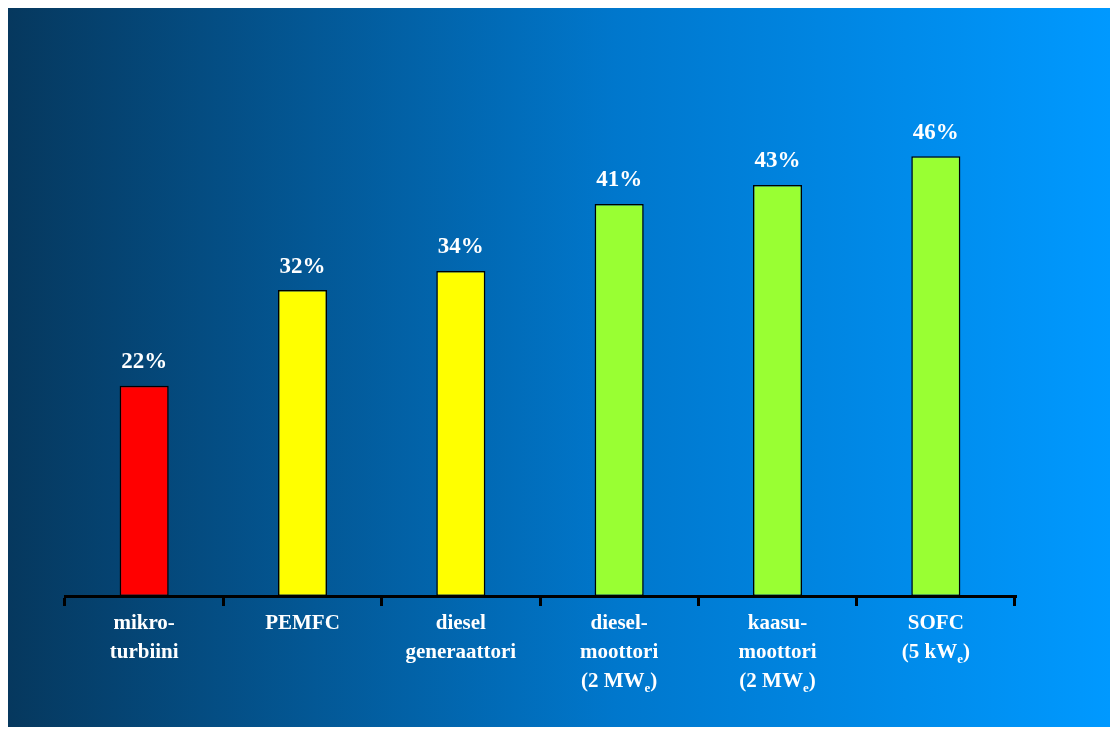 This screenshot has height=730, width=1113. What do you see at coordinates (777, 160) in the screenshot?
I see `data-label: 43%` at bounding box center [777, 160].